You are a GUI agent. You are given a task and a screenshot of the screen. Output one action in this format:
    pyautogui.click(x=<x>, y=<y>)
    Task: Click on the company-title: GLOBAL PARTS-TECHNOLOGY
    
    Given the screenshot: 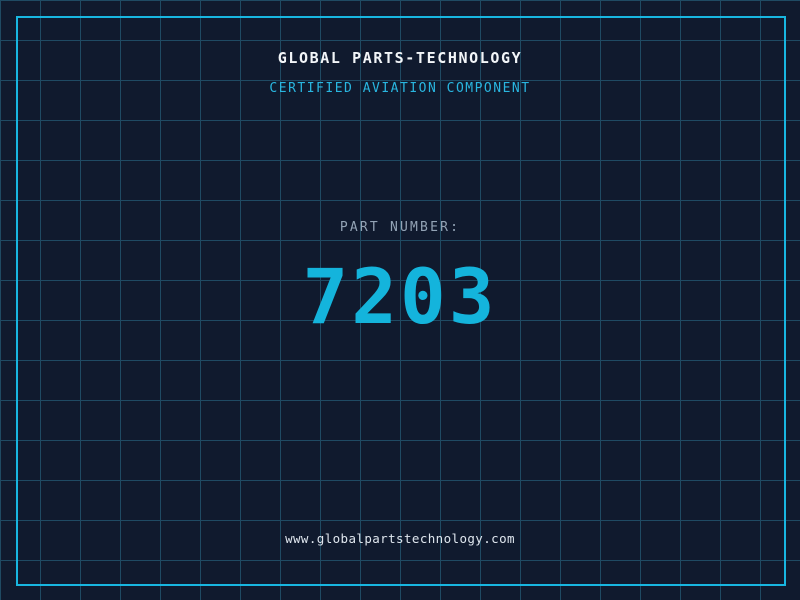 What is the action you would take?
    pyautogui.click(x=400, y=58)
    